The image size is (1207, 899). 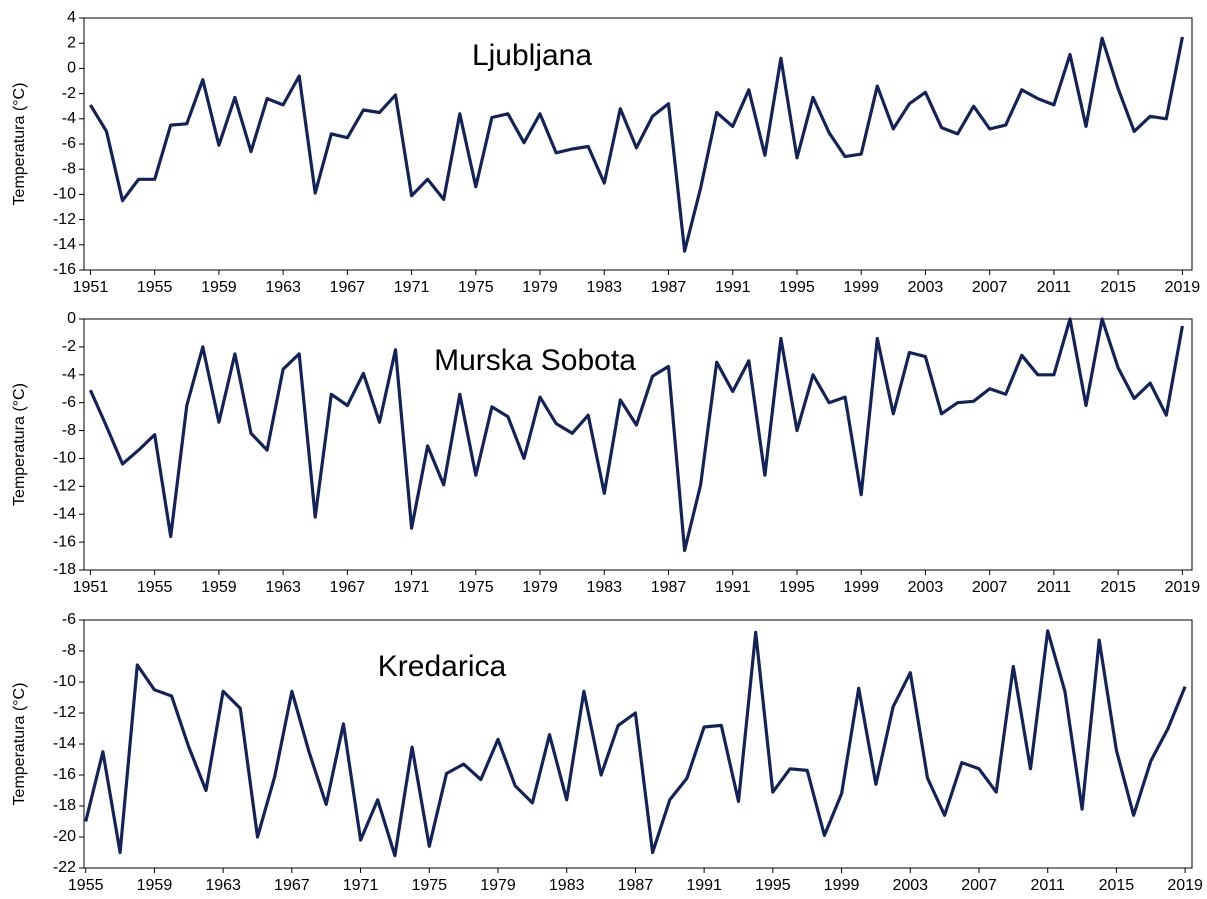 What do you see at coordinates (532, 55) in the screenshot?
I see `chart-title: Ljubljana` at bounding box center [532, 55].